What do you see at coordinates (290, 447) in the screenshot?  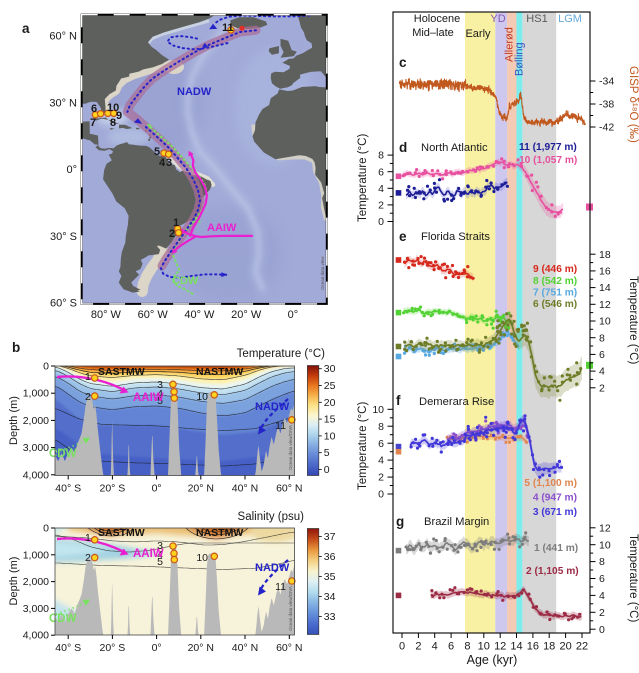 I see `svg-text: Ocean data view/DIVA` at bounding box center [290, 447].